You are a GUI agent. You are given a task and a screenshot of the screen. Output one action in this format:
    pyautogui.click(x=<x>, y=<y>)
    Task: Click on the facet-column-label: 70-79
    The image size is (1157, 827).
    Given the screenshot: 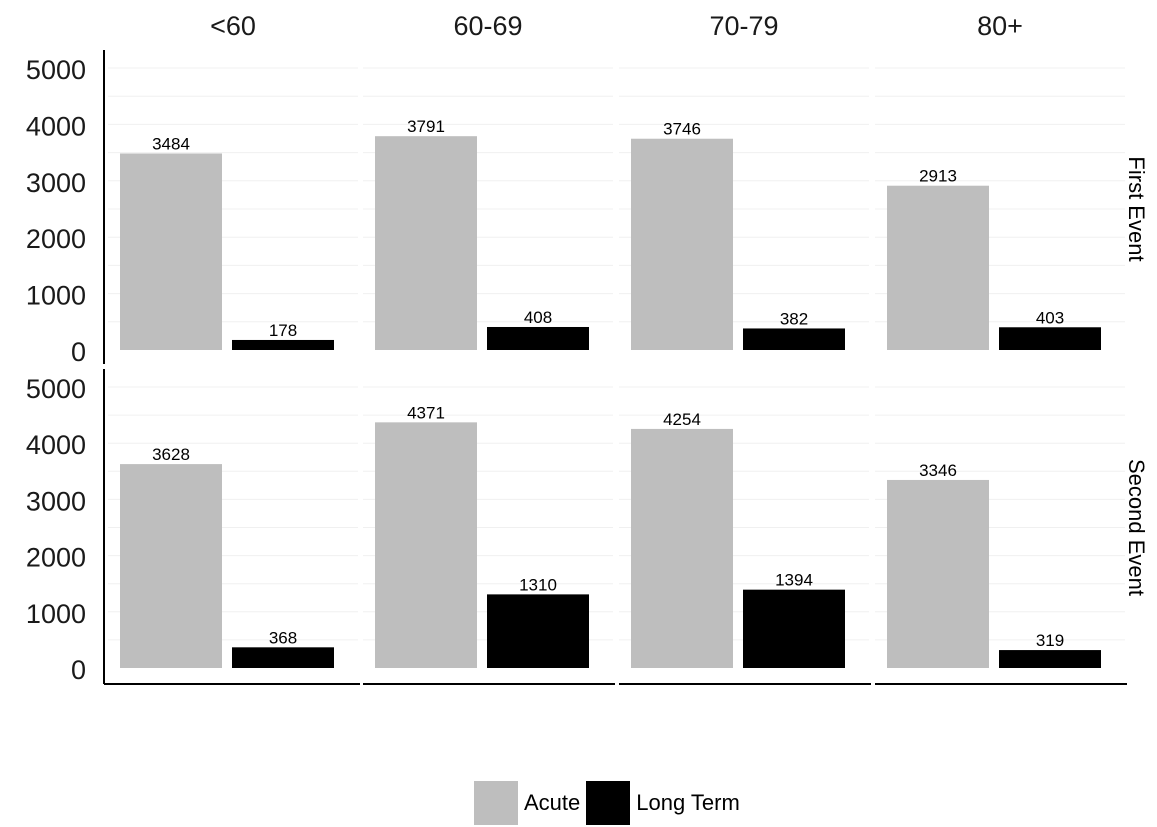 What is the action you would take?
    pyautogui.click(x=743, y=26)
    